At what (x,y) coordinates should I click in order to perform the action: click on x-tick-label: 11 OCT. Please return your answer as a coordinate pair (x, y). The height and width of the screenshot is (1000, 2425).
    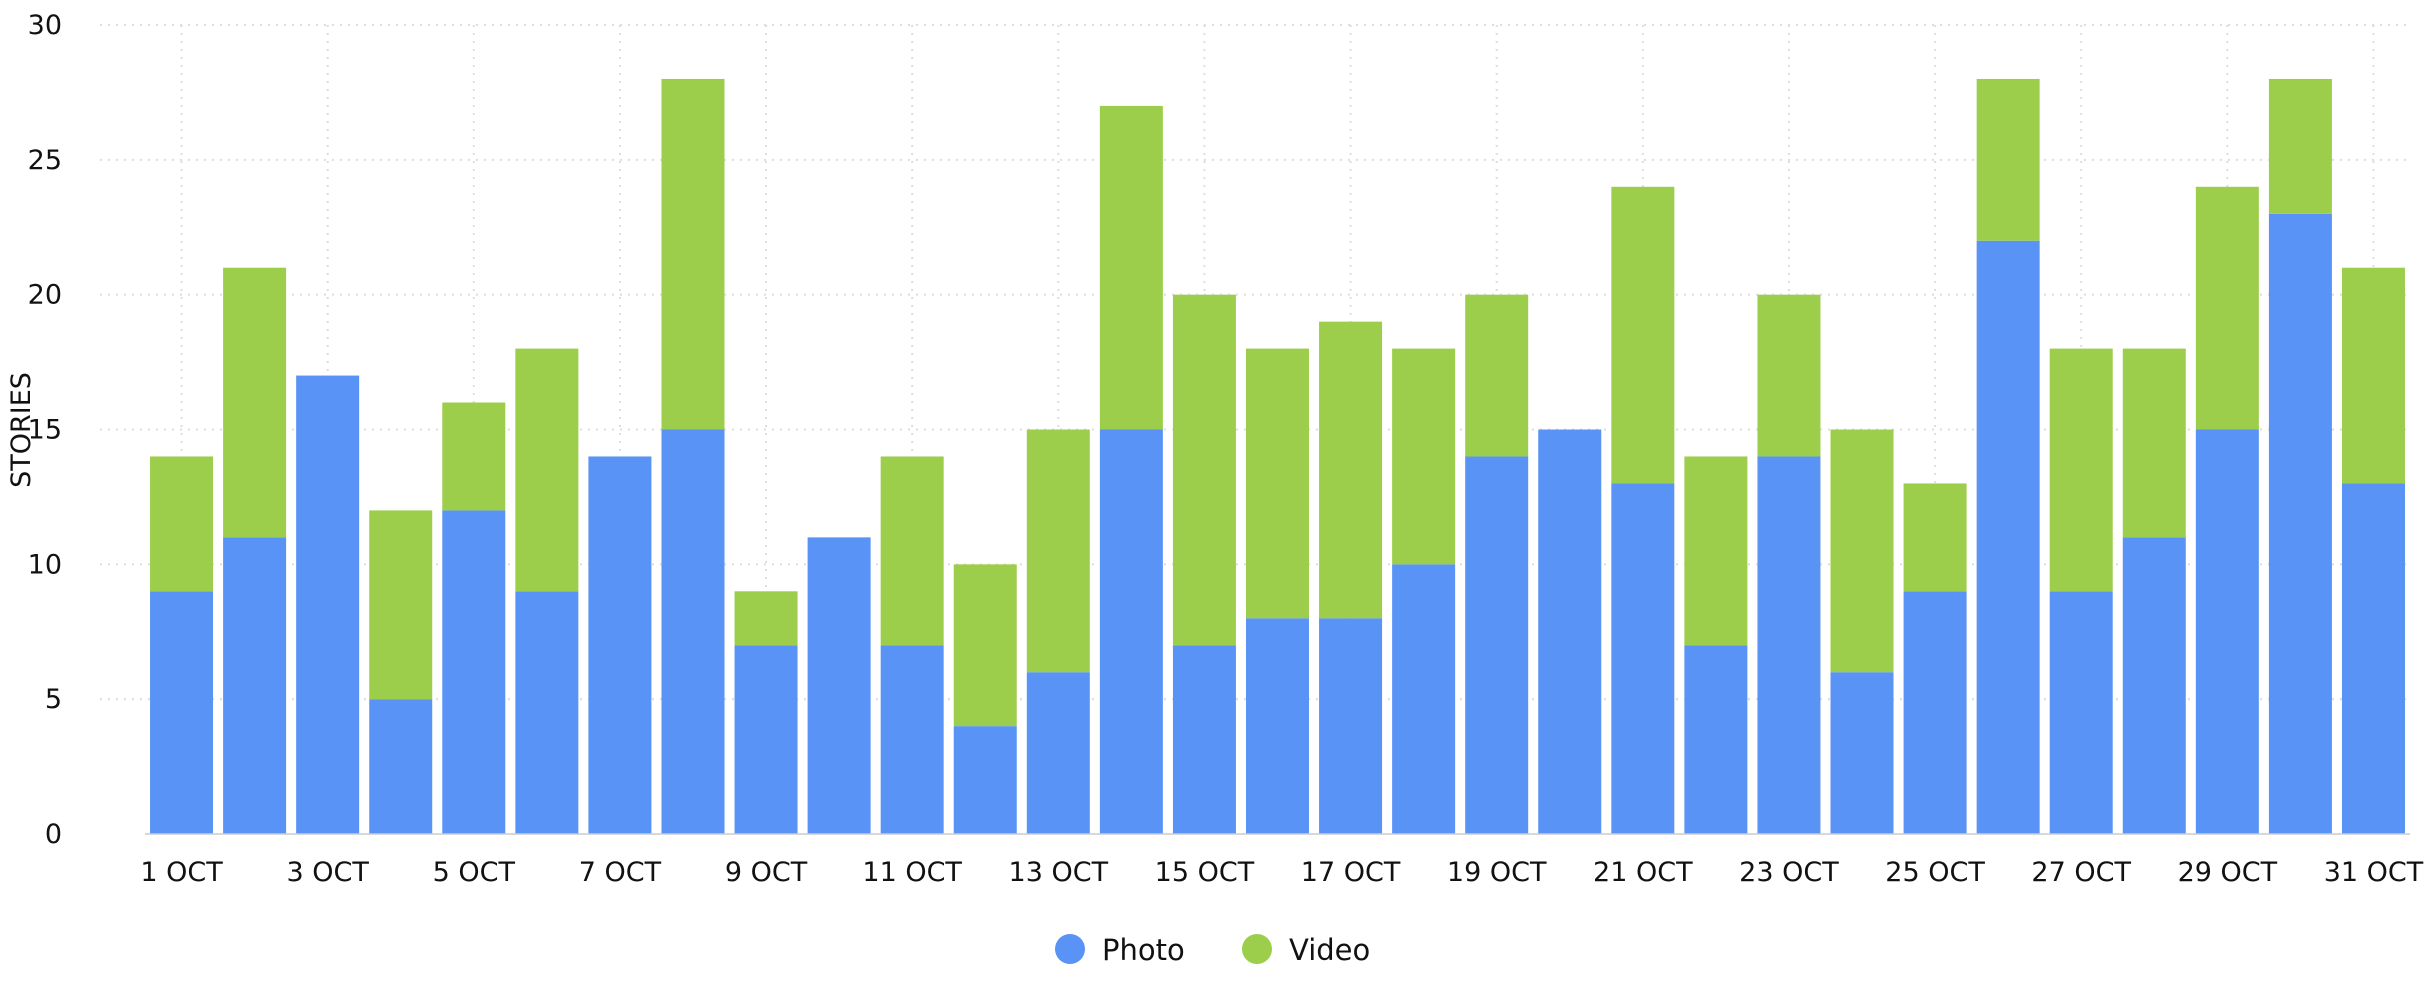
    Looking at the image, I should click on (912, 872).